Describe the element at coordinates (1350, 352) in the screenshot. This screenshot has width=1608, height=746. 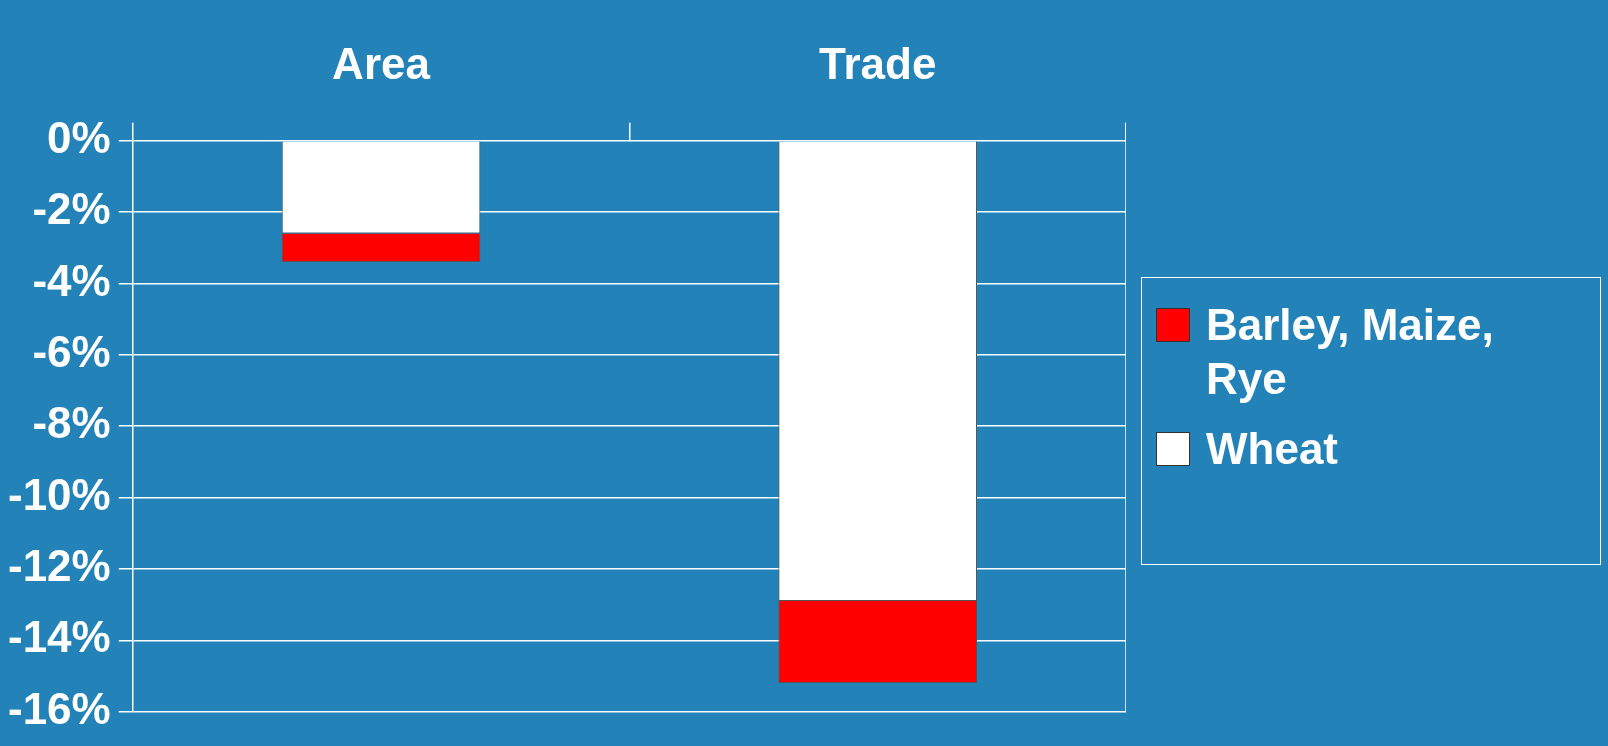
I see `legend-label: Barley, Maize, Rye` at that location.